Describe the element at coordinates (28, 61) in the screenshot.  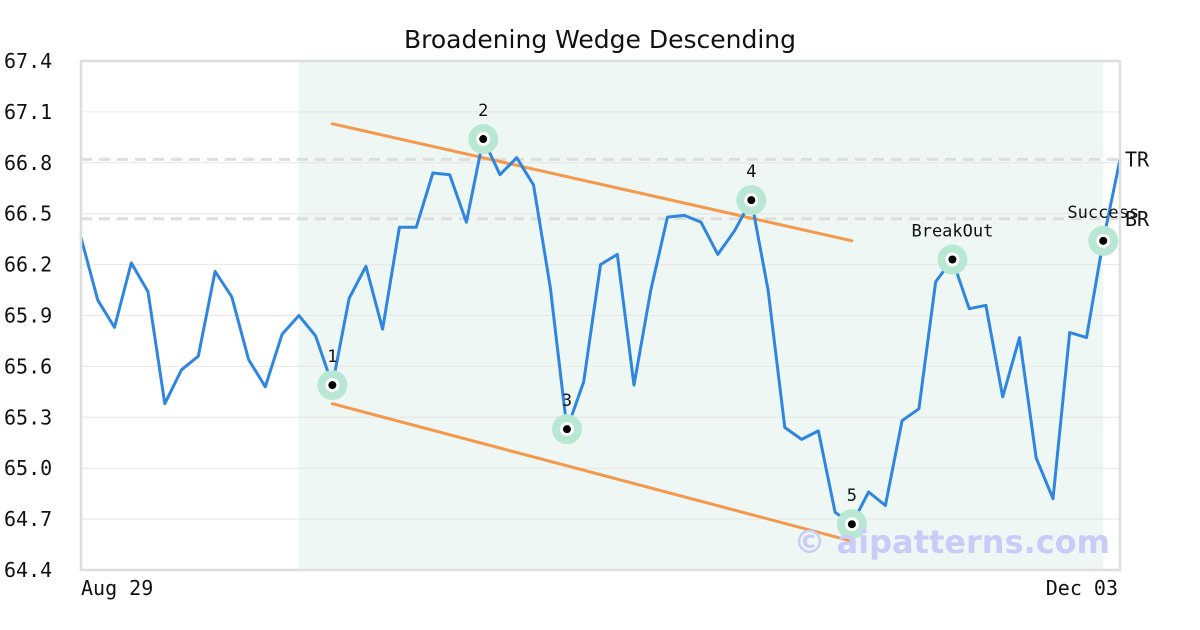
I see `y-tick-label: 67.4` at that location.